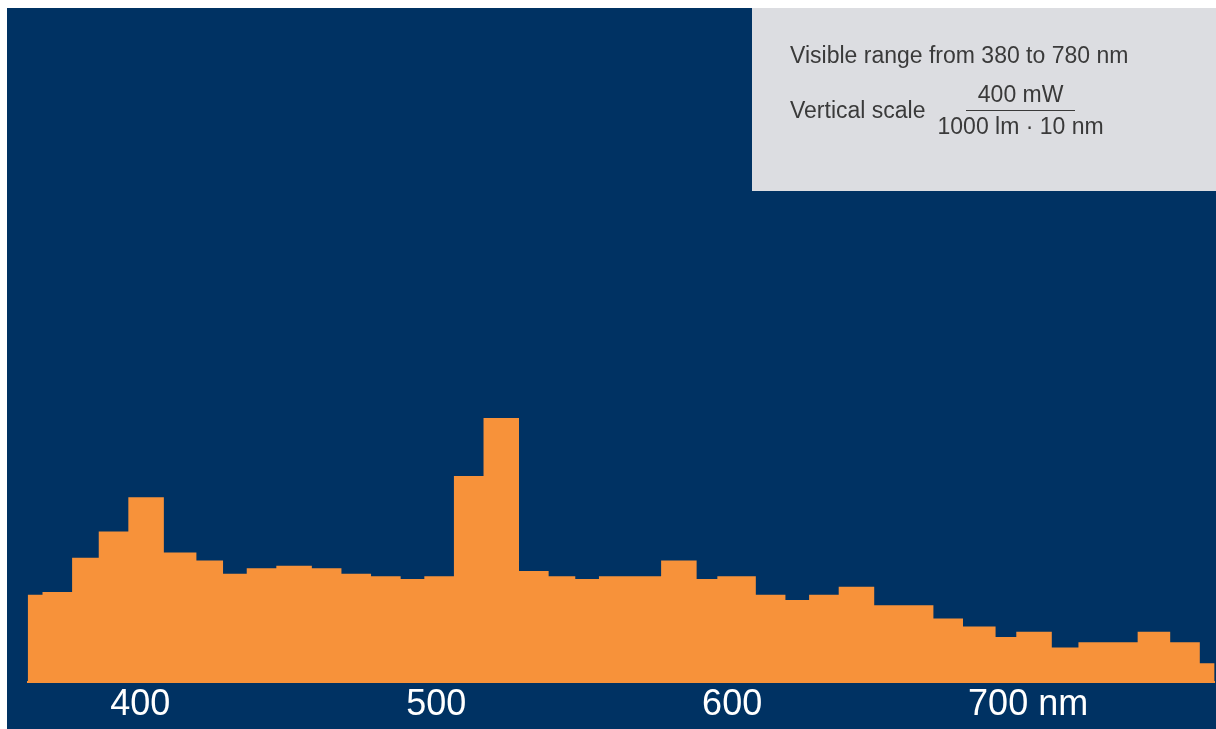  I want to click on x-tick-label: 700 nm, so click(1028, 703).